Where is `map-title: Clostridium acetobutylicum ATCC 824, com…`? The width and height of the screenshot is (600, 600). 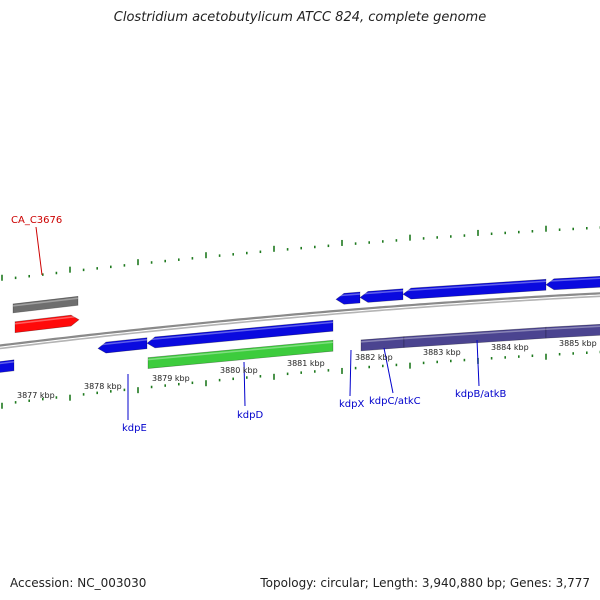
map-title: Clostridium acetobutylicum ATCC 824, com… is located at coordinates (300, 17).